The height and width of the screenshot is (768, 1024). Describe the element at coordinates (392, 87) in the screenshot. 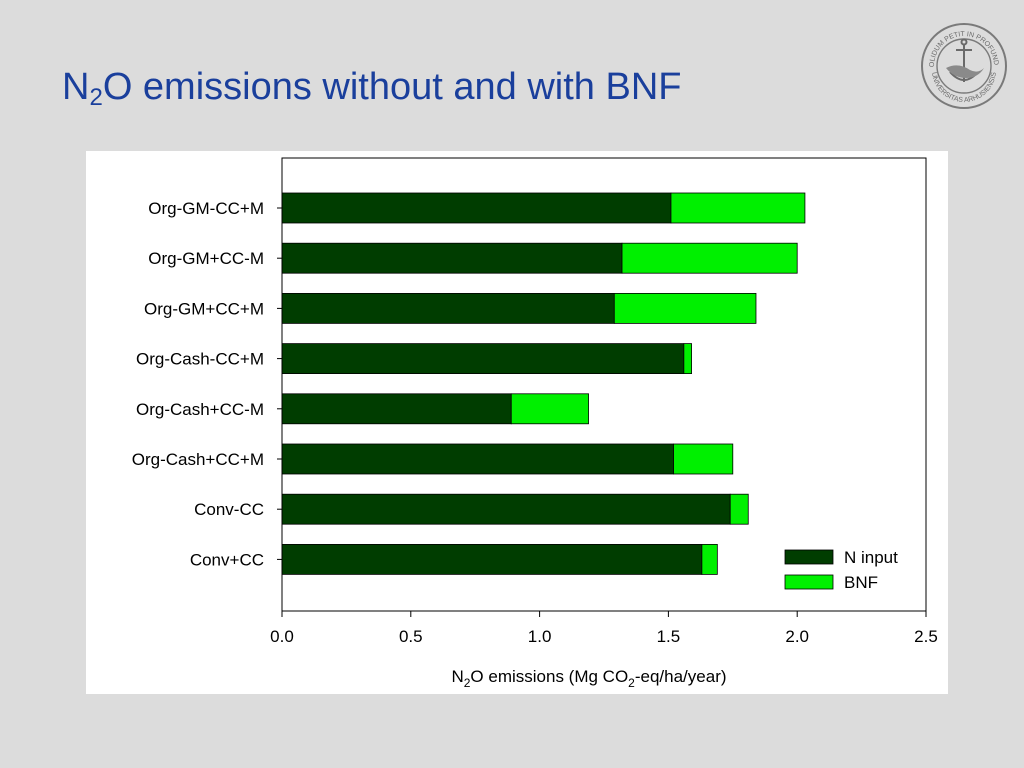

I see `title-rest: O emissions without and with BNF` at that location.